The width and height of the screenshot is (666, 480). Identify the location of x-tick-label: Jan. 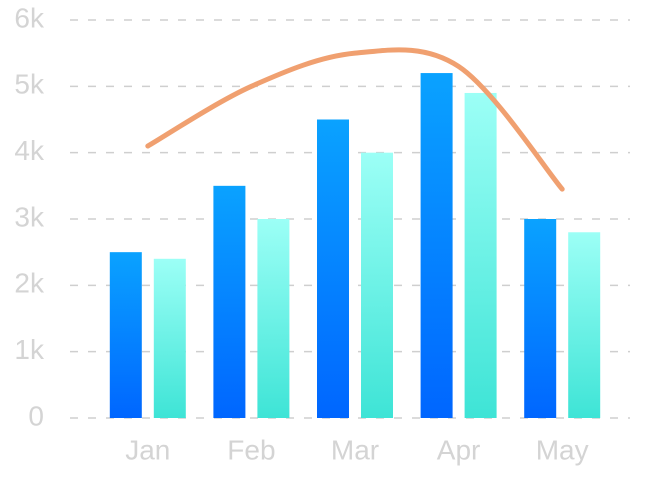
(147, 449).